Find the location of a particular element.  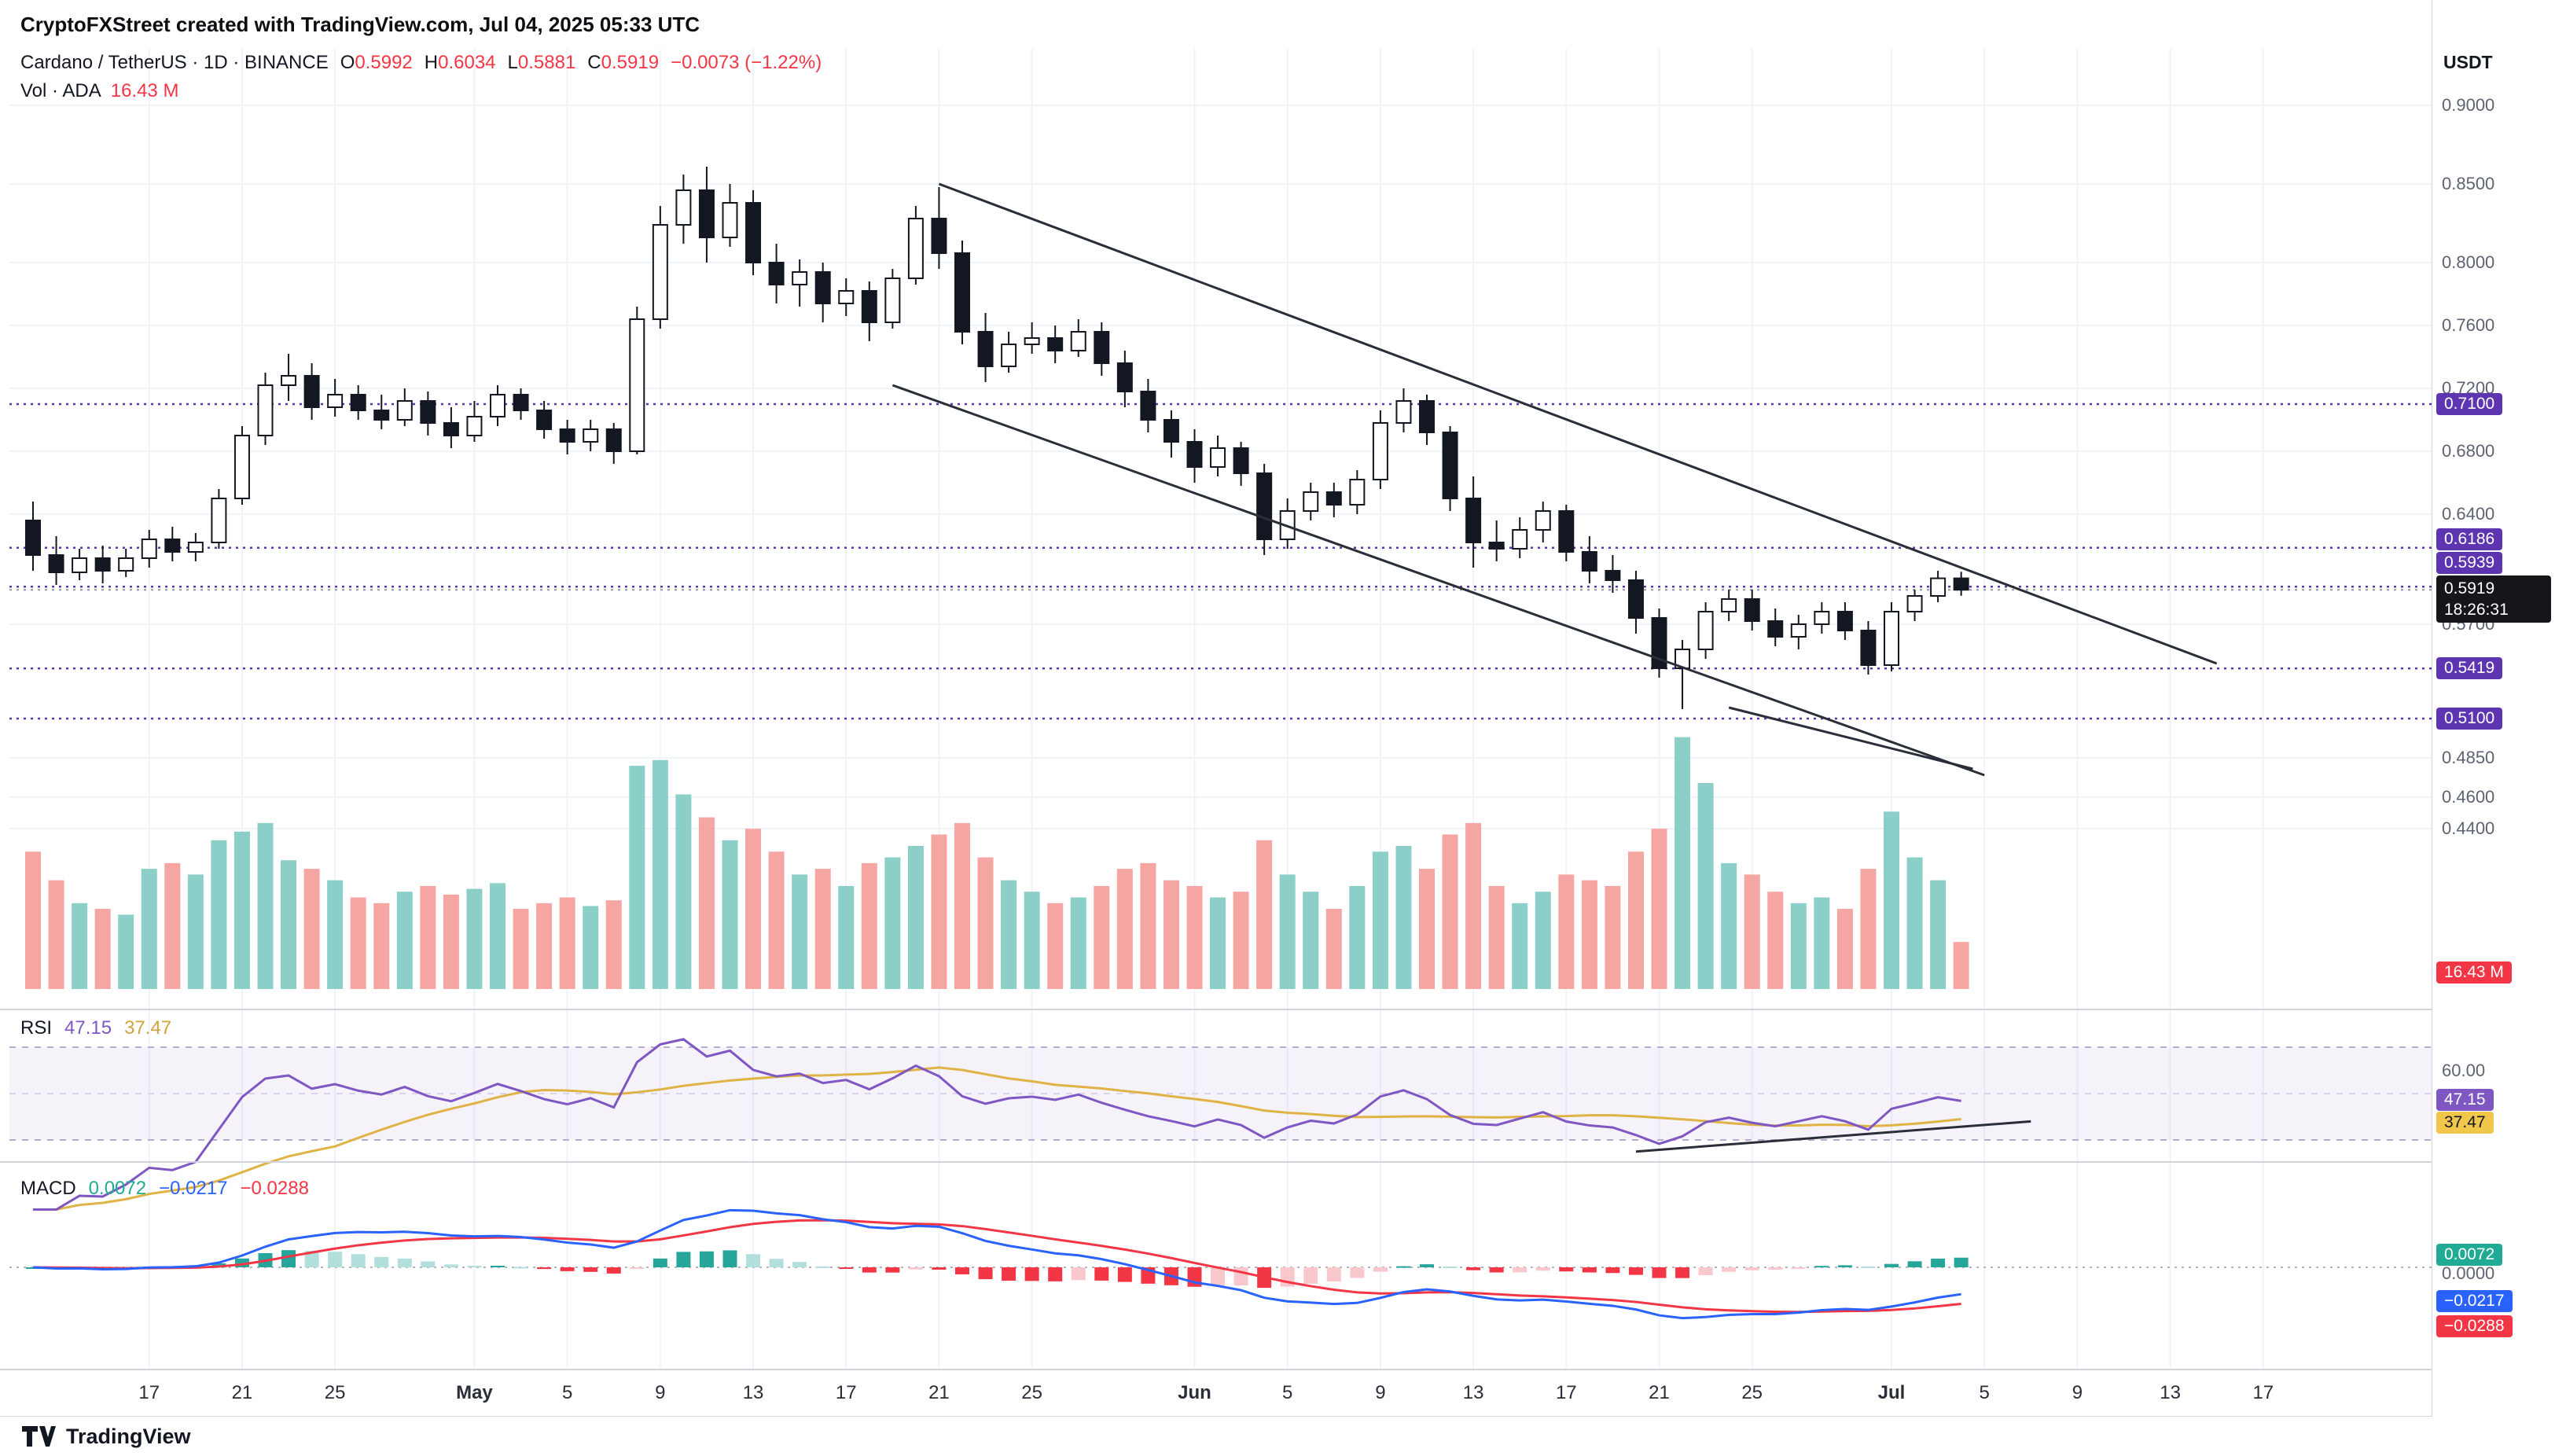

price-level-badge: 0.5419 is located at coordinates (2470, 668).